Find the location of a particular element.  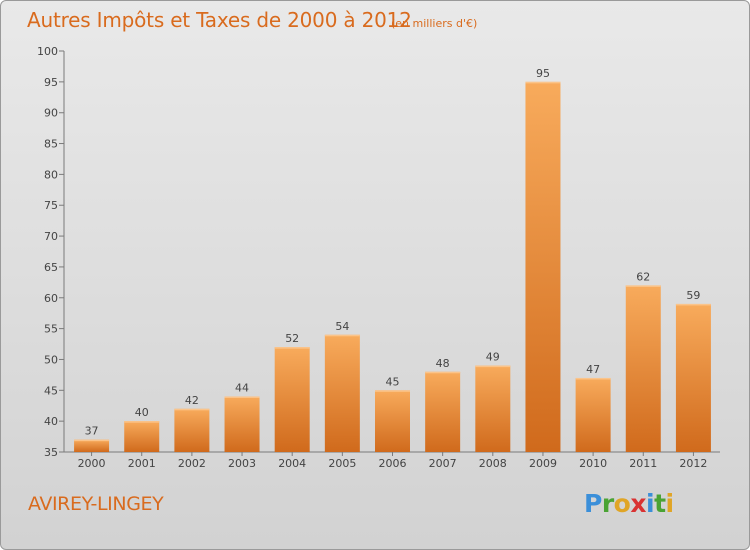

value-label-2002: 42 is located at coordinates (192, 400).